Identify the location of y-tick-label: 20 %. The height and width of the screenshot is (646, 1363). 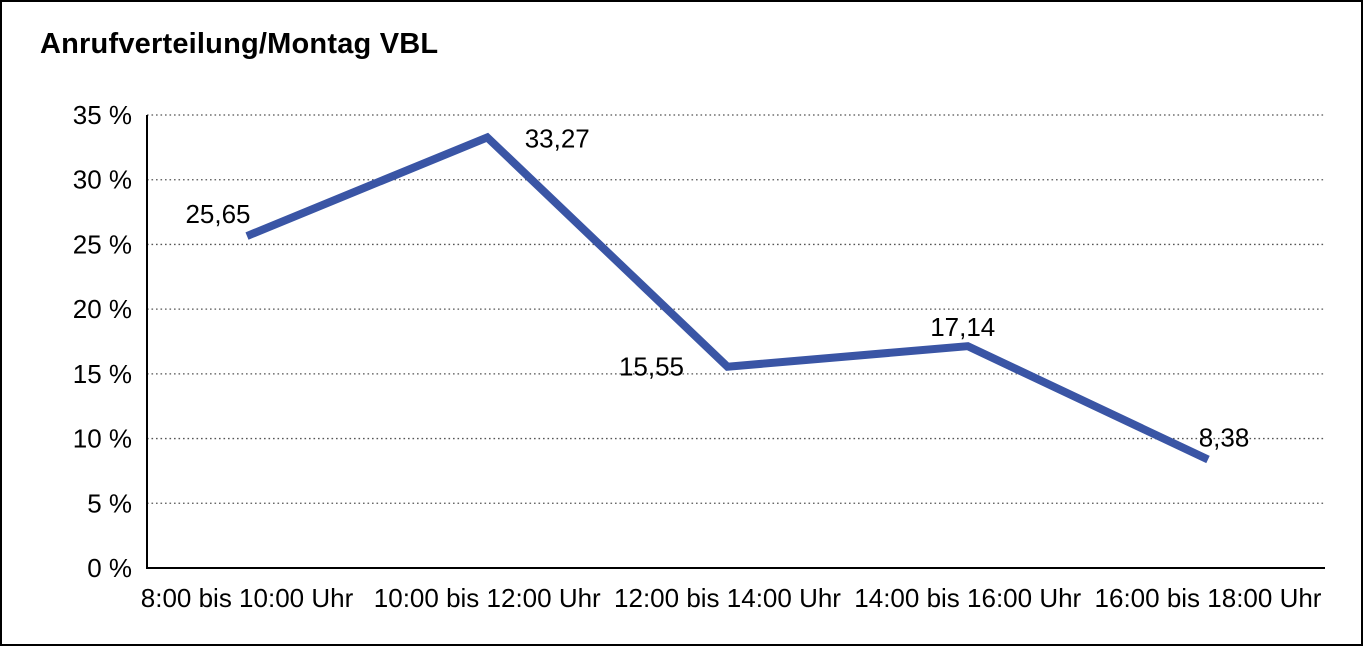
(102, 309).